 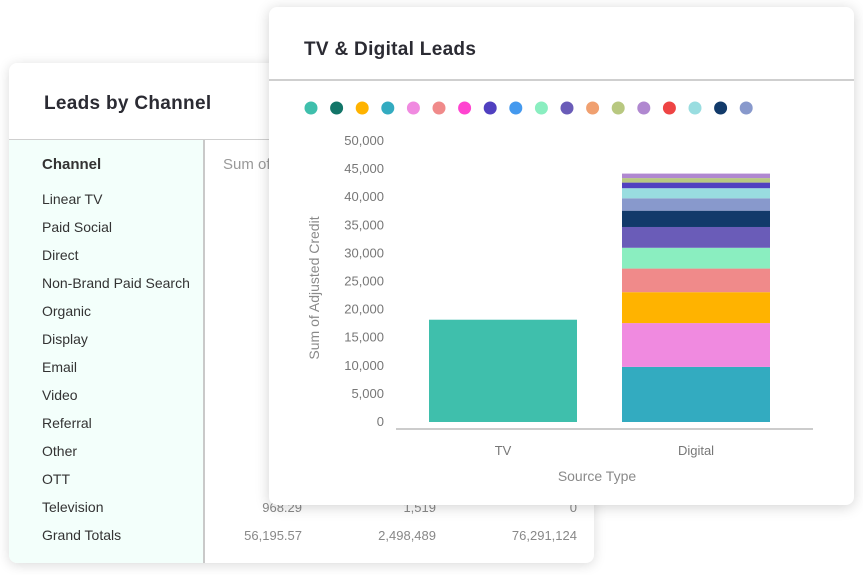 What do you see at coordinates (544, 535) in the screenshot?
I see `table-cell: 76,291,124` at bounding box center [544, 535].